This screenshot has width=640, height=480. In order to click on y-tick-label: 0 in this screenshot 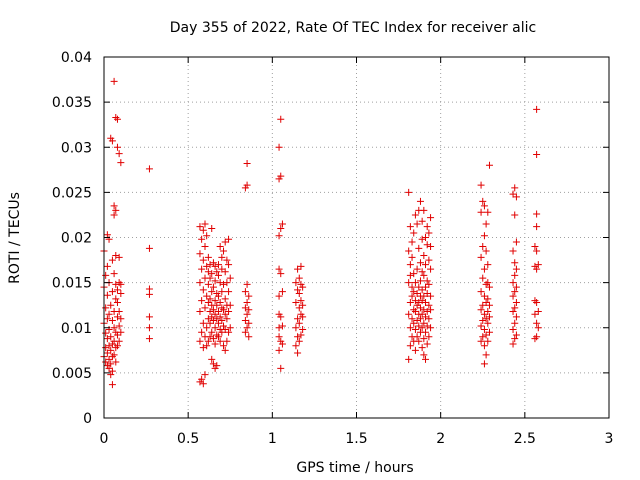, I will do `click(87, 419)`.